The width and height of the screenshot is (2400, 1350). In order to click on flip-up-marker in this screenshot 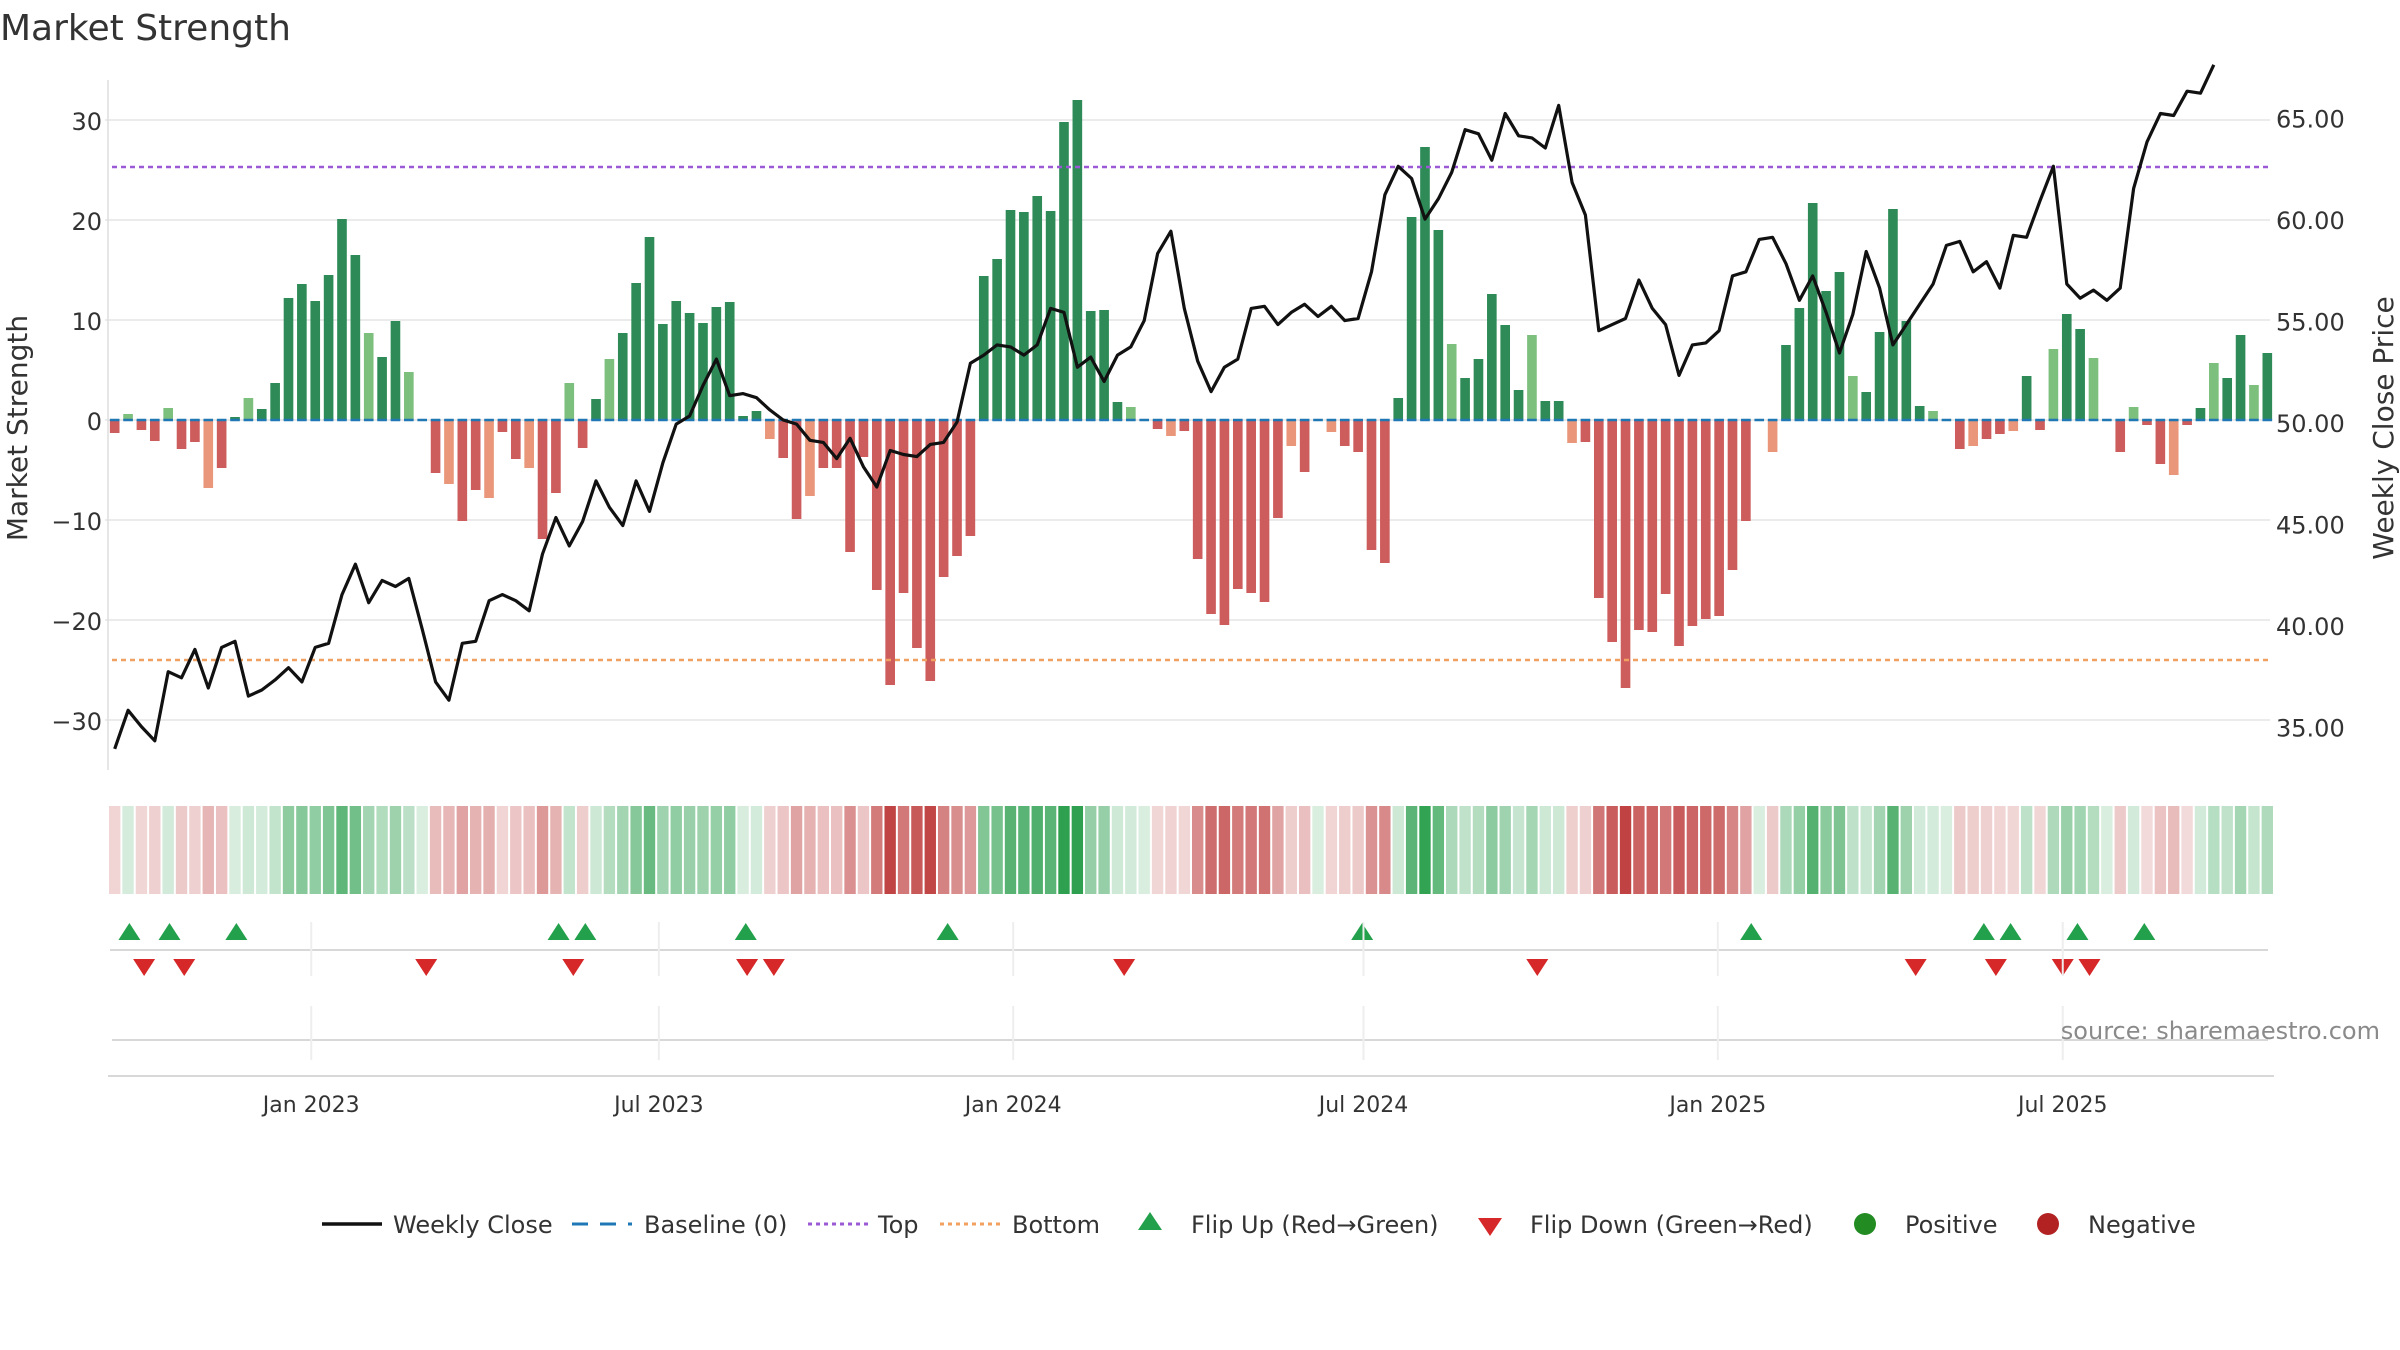, I will do `click(2077, 931)`.